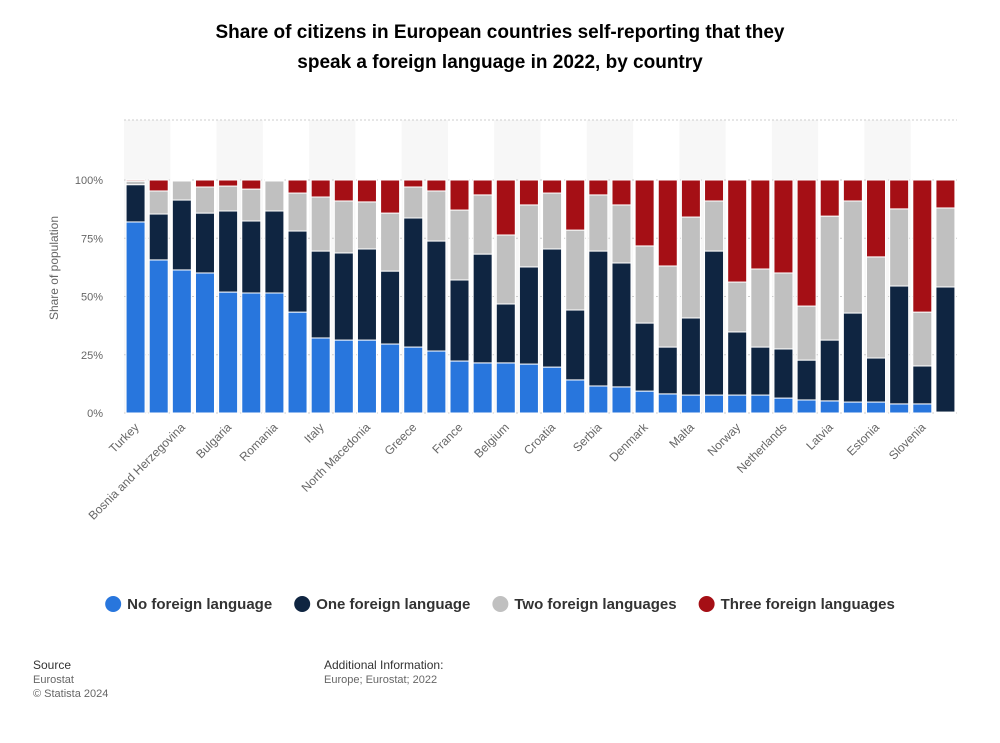  What do you see at coordinates (587, 437) in the screenshot?
I see `x-tick-label: Serbia` at bounding box center [587, 437].